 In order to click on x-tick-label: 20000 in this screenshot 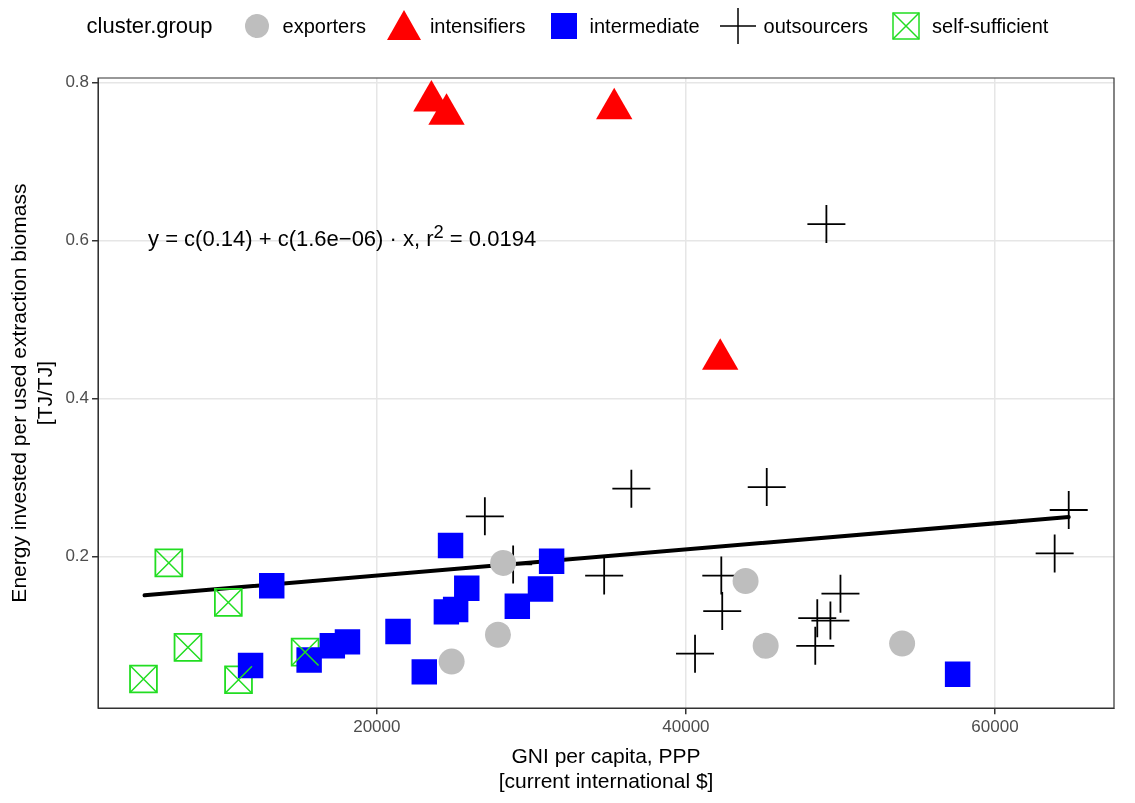, I will do `click(377, 727)`.